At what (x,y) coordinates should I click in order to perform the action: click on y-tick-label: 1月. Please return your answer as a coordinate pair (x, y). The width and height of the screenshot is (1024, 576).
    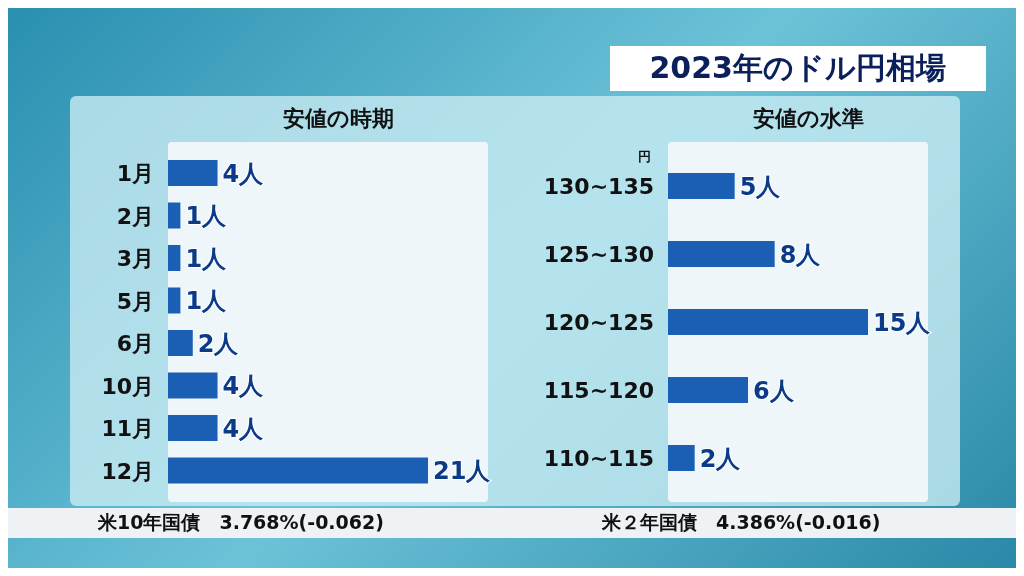
    Looking at the image, I should click on (135, 174).